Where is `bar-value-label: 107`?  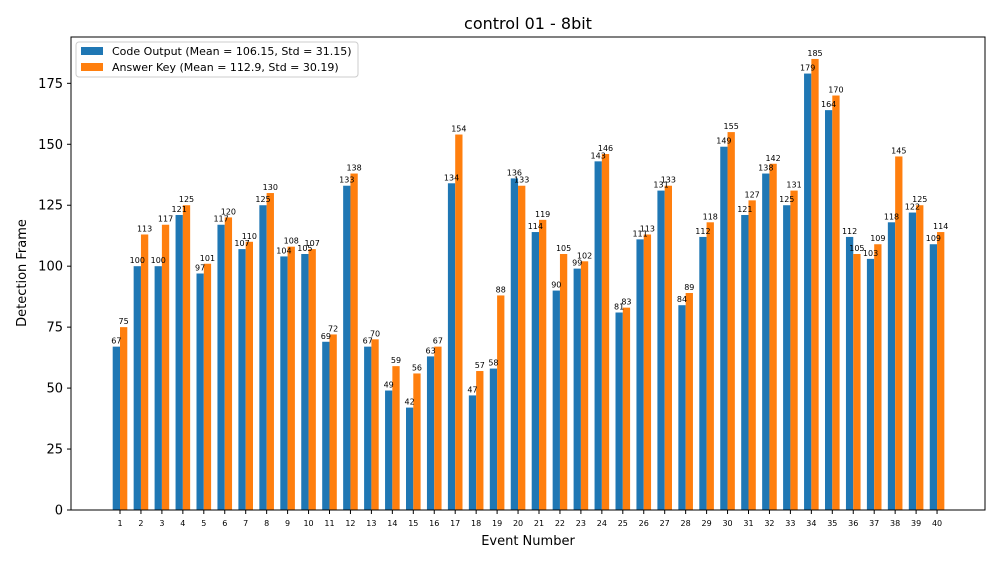
bar-value-label: 107 is located at coordinates (241, 243).